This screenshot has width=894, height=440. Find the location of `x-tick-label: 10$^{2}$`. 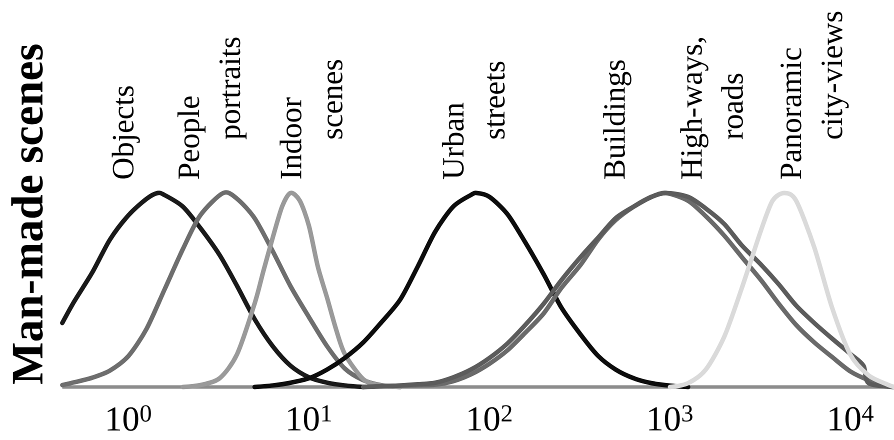

x-tick-label: 10$^{2}$ is located at coordinates (490, 418).